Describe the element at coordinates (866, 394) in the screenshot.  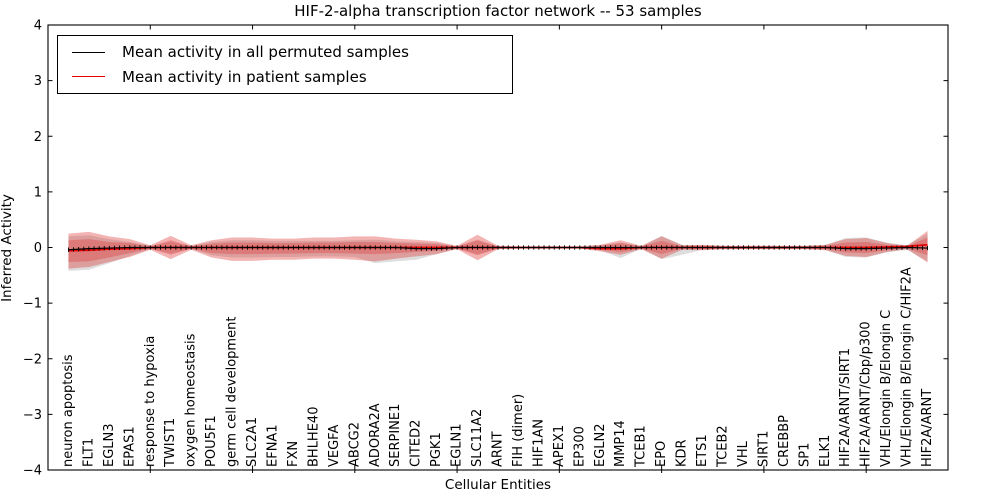
I see `x-category-label: HIF2A/ARNT/Cbp/p300` at that location.